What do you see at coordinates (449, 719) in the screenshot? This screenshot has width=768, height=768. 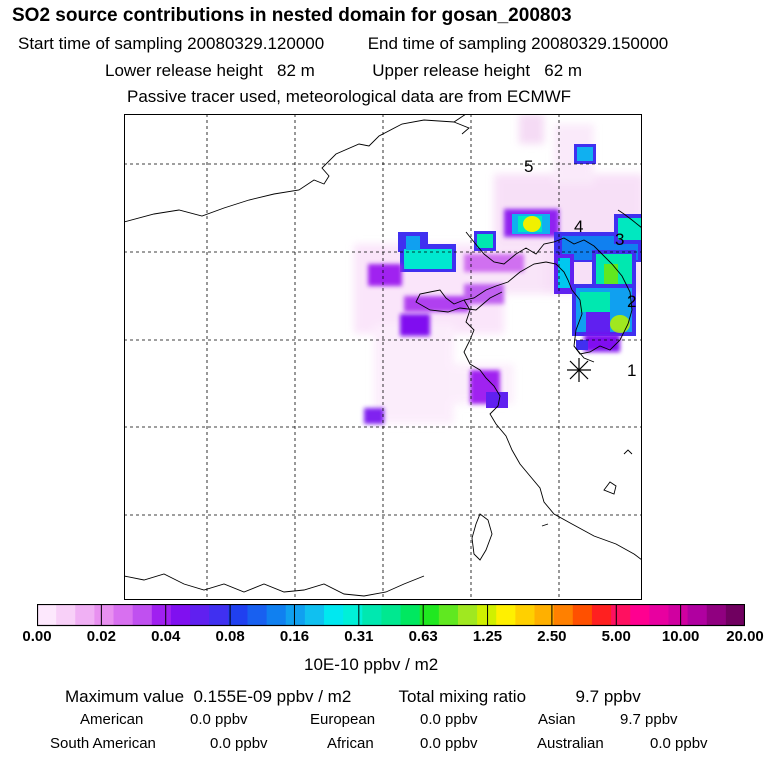 I see `region-european-value: 0.0 ppbv` at bounding box center [449, 719].